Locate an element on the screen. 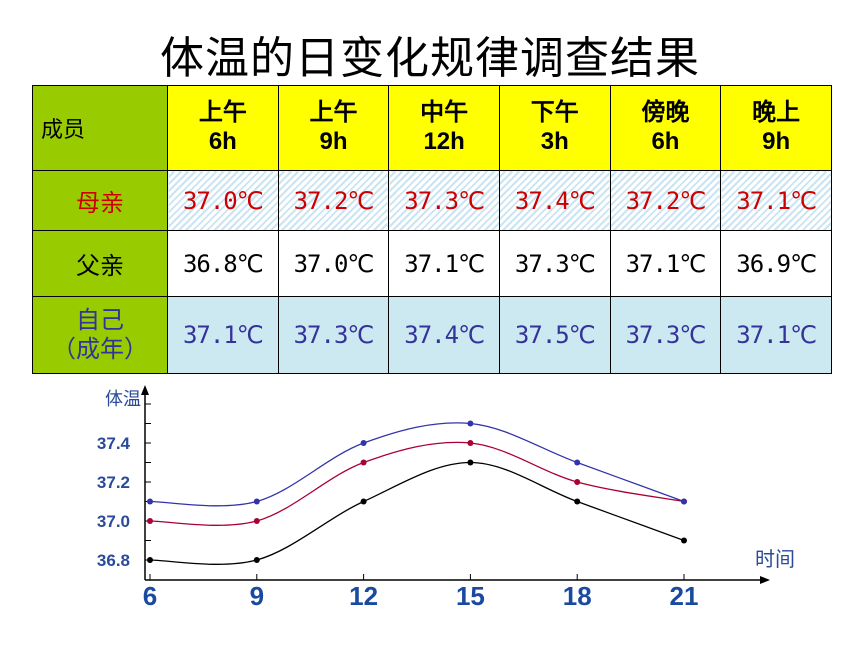 This screenshot has height=645, width=860. row-label: 自己 （成年） is located at coordinates (100, 335).